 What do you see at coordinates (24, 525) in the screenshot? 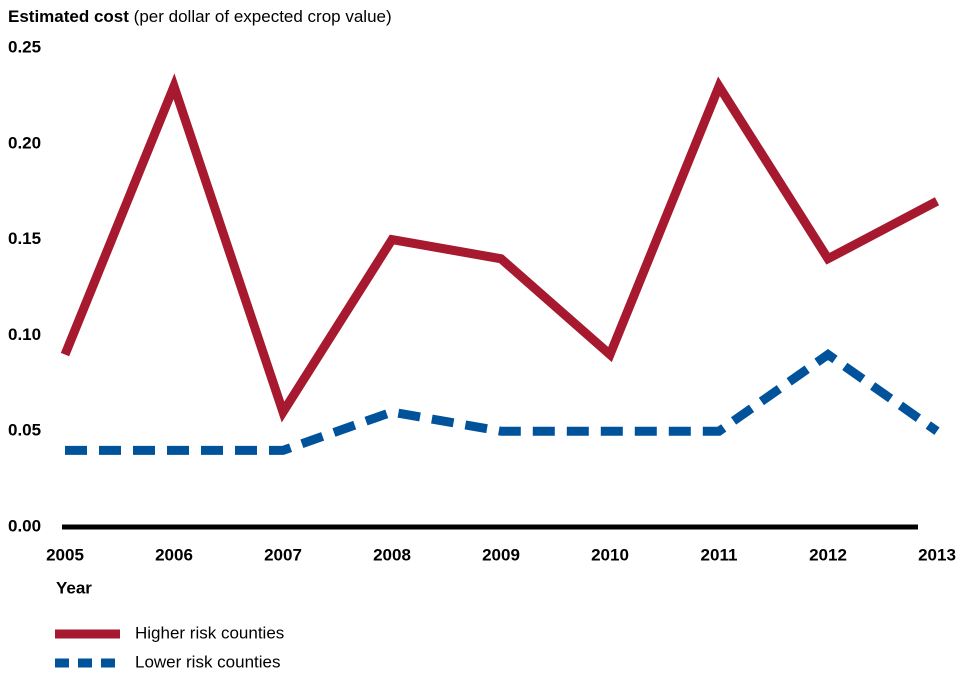
I see `y-tick-label: 0.00` at bounding box center [24, 525].